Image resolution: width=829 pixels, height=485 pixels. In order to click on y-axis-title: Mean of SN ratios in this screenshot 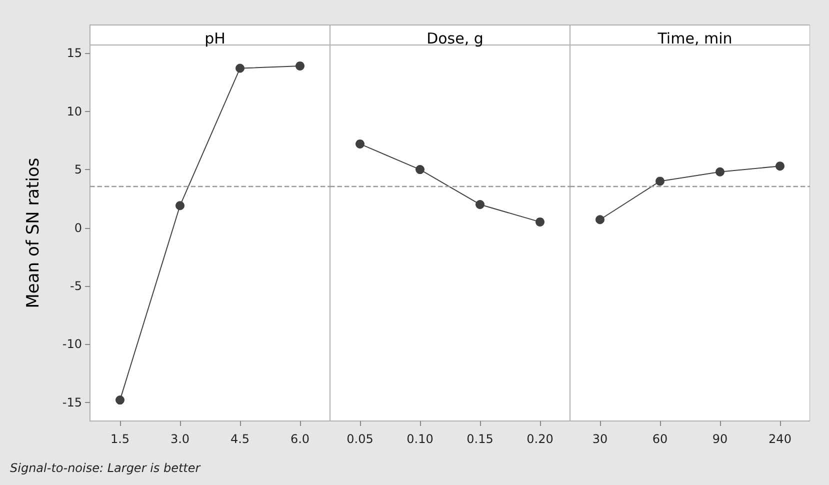, I will do `click(34, 233)`.